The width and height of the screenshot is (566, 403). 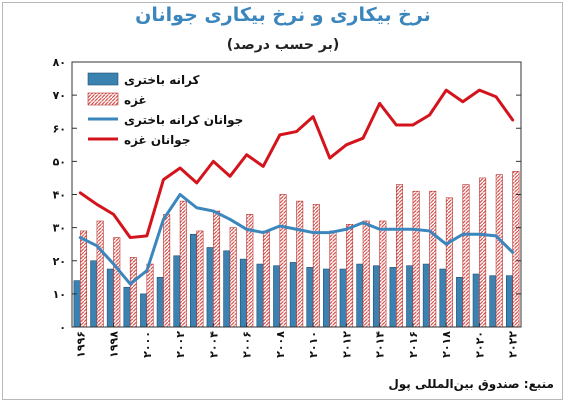 I want to click on y-tick-label: ۰, so click(x=62, y=327).